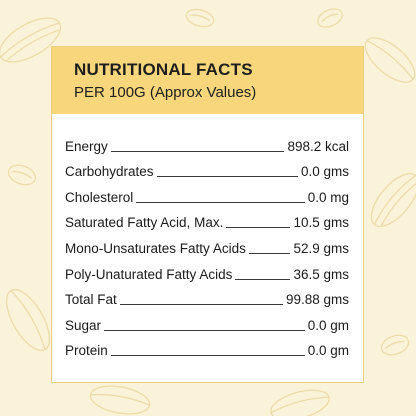  I want to click on nutrient-value: 0.0 mg, so click(328, 197).